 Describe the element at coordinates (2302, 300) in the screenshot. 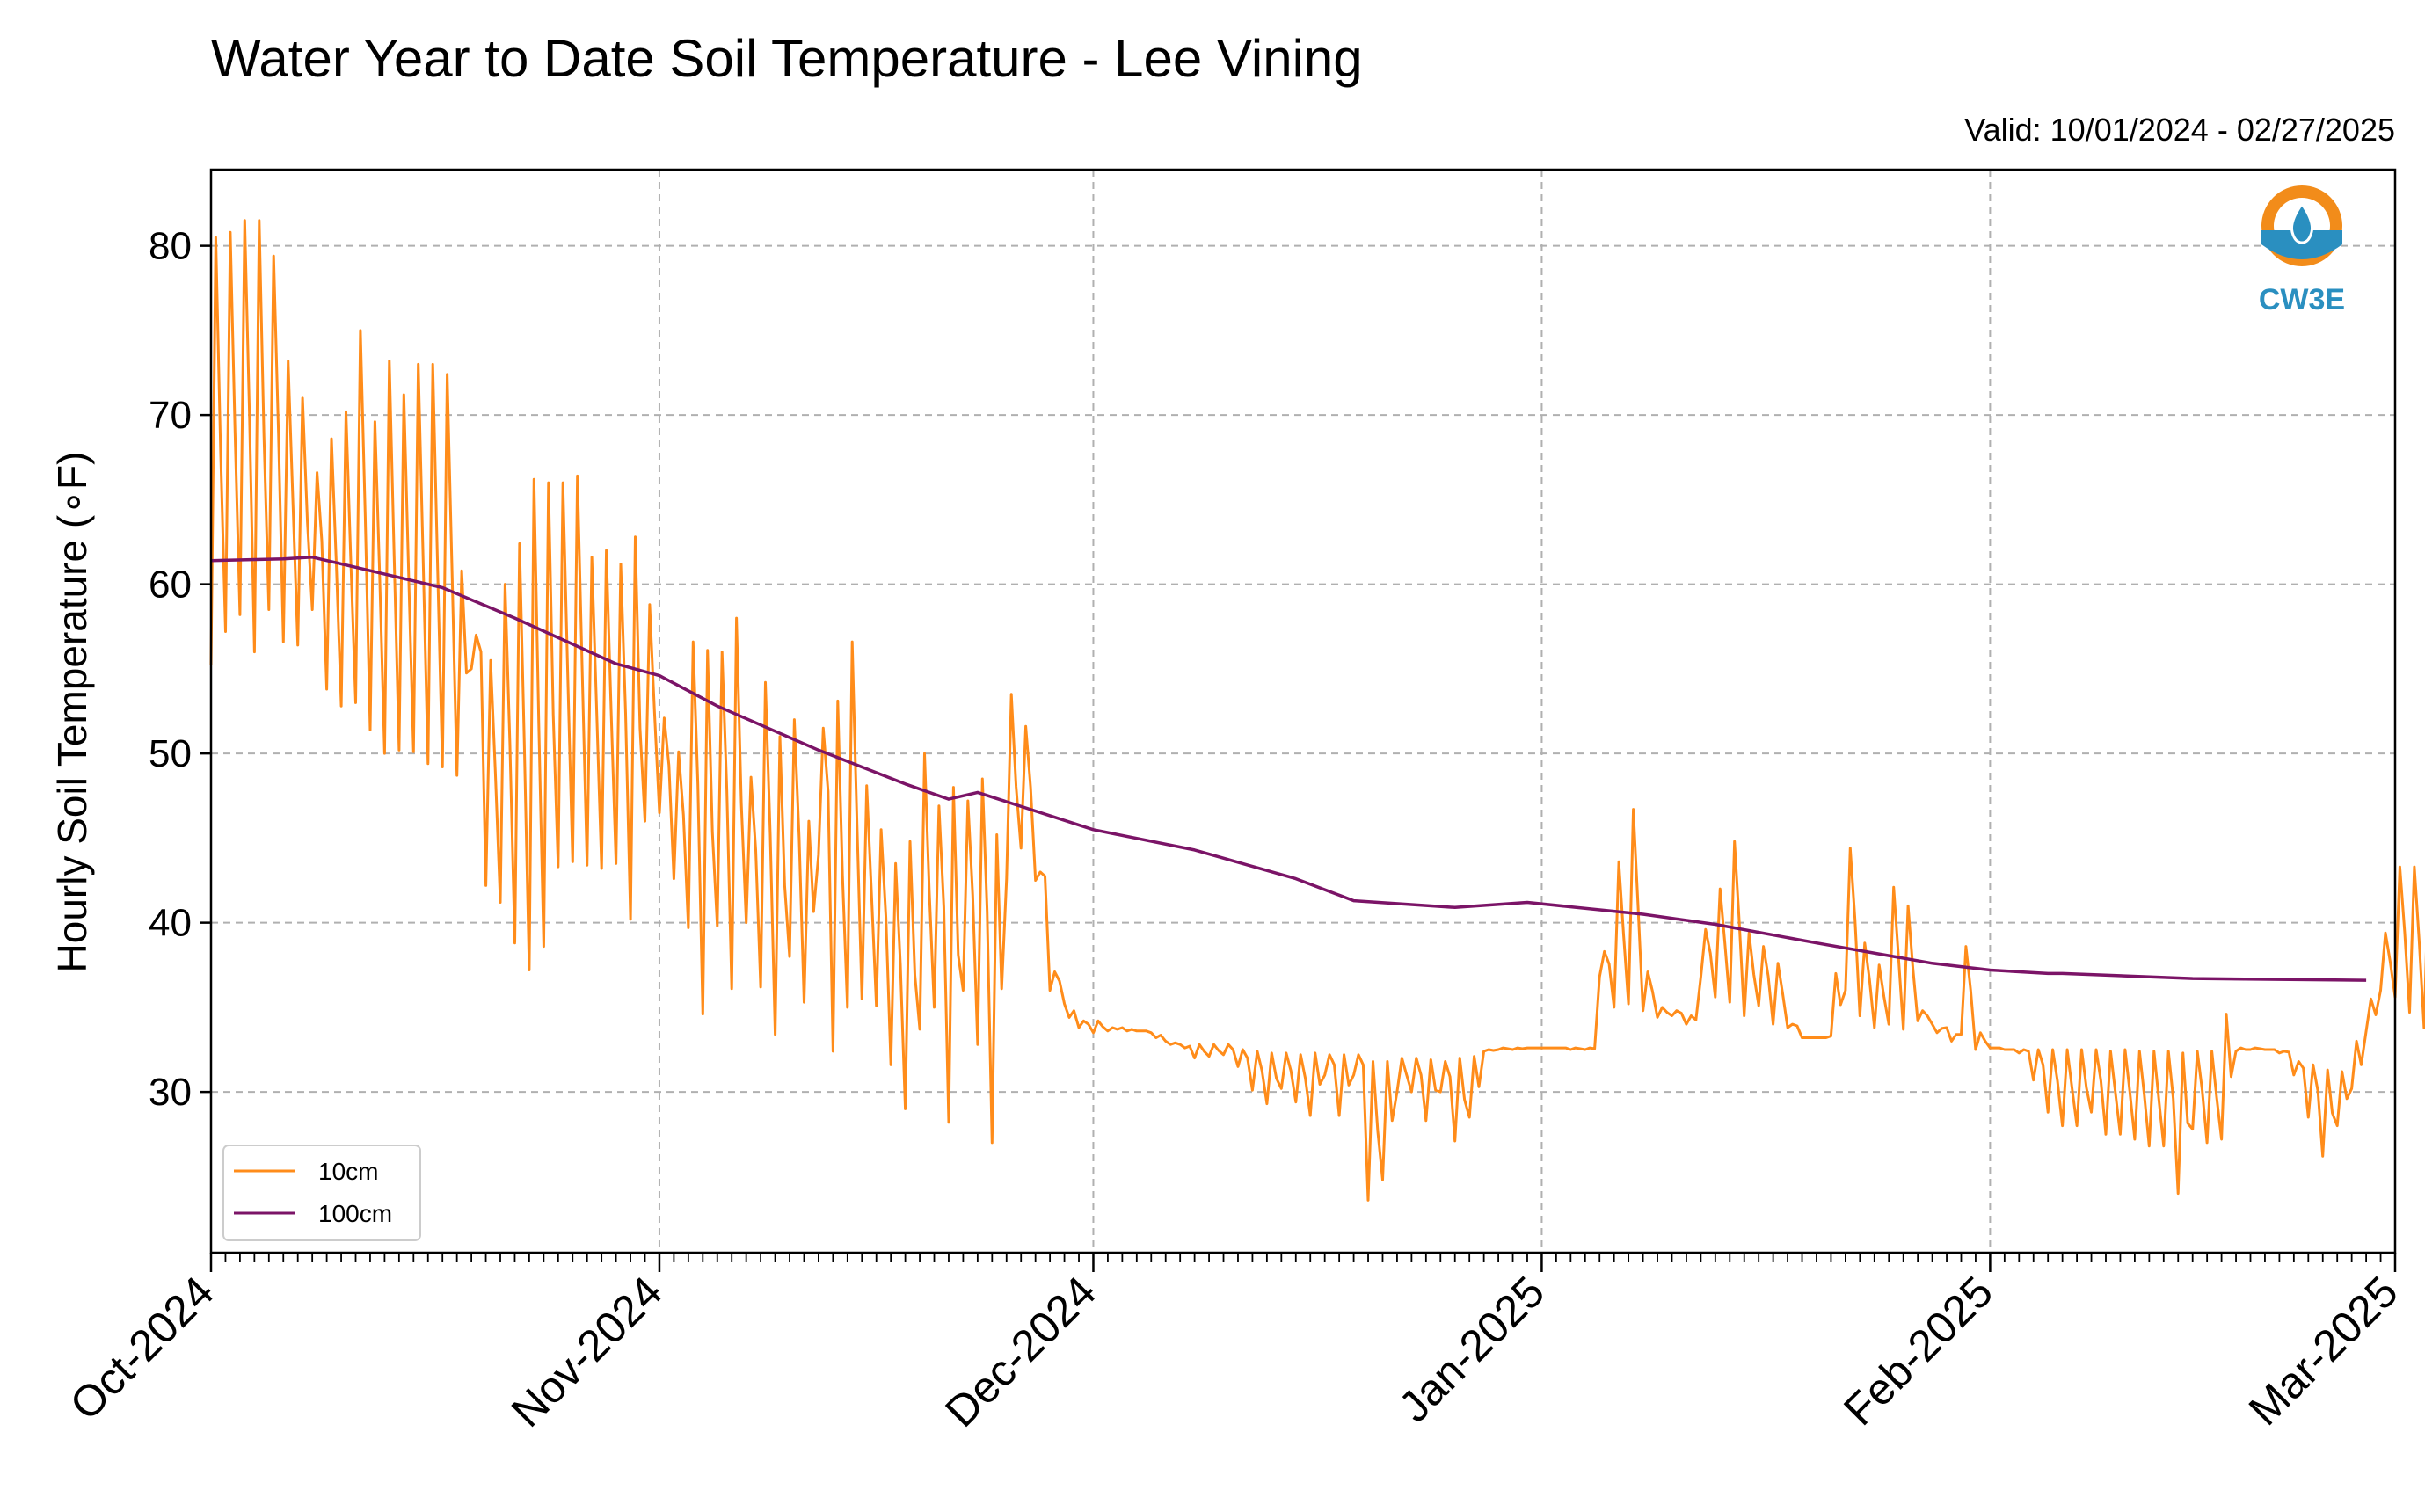

I see `logo-text: CW3E` at that location.